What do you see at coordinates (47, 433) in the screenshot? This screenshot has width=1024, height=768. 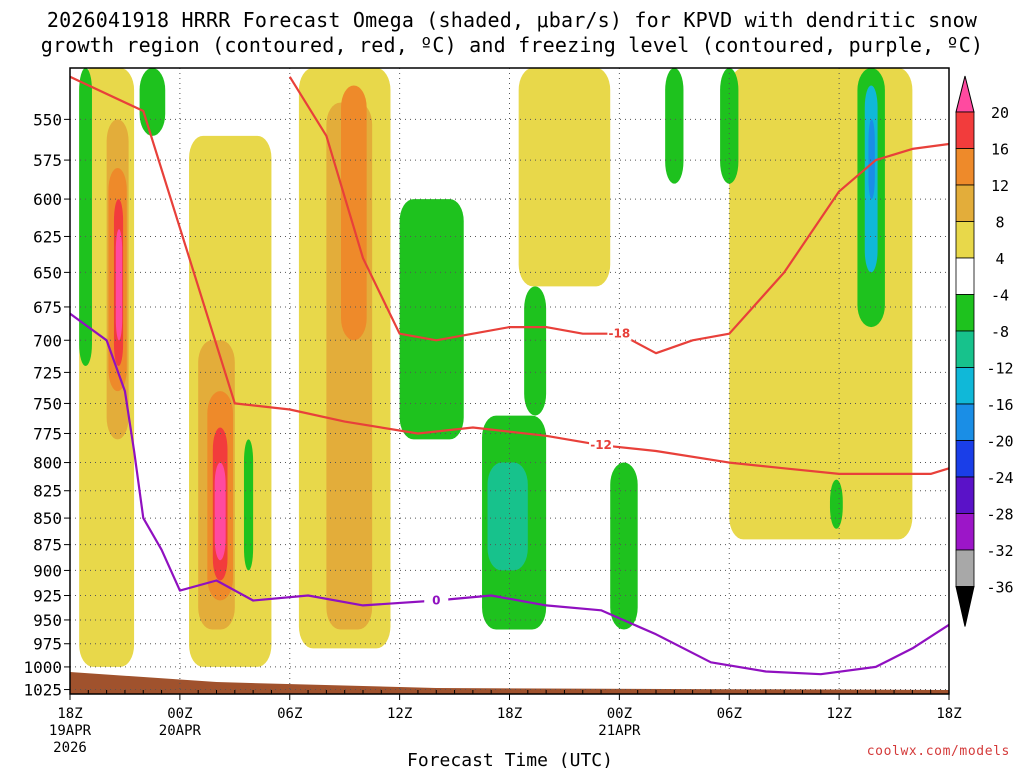 I see `y-tick-label-775: 775` at bounding box center [47, 433].